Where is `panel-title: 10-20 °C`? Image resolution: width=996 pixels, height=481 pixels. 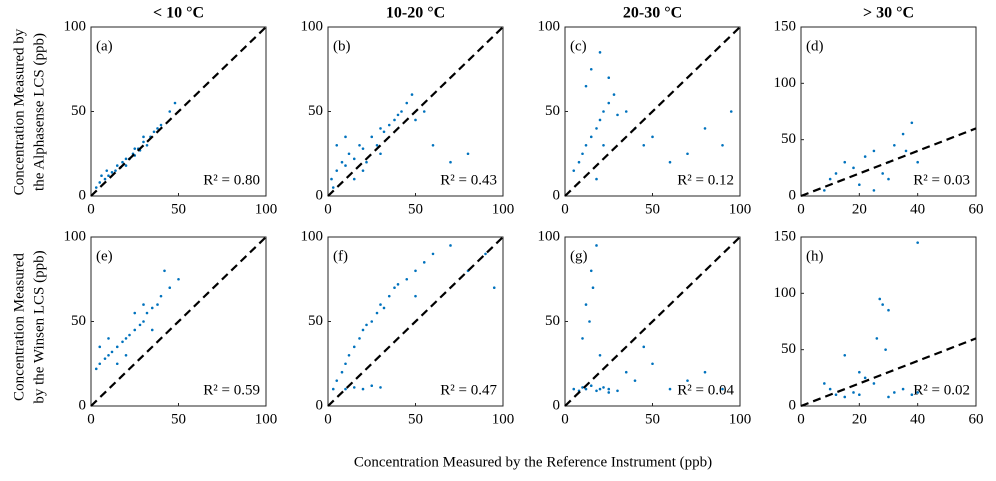
panel-title: 10-20 °C is located at coordinates (415, 13).